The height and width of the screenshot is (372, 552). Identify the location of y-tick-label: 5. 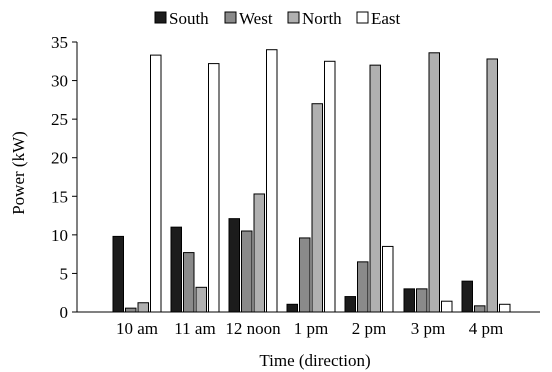
(64, 273).